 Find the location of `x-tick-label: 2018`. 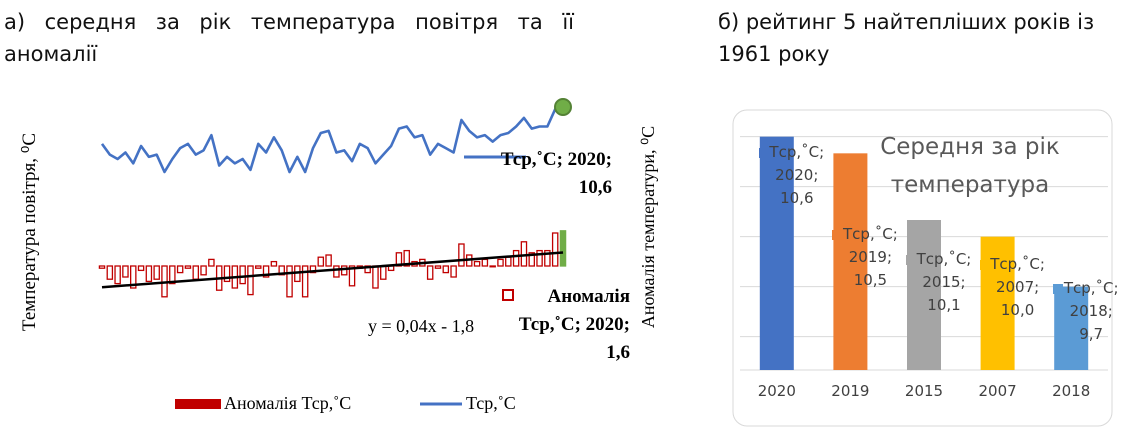

x-tick-label: 2018 is located at coordinates (1071, 391).